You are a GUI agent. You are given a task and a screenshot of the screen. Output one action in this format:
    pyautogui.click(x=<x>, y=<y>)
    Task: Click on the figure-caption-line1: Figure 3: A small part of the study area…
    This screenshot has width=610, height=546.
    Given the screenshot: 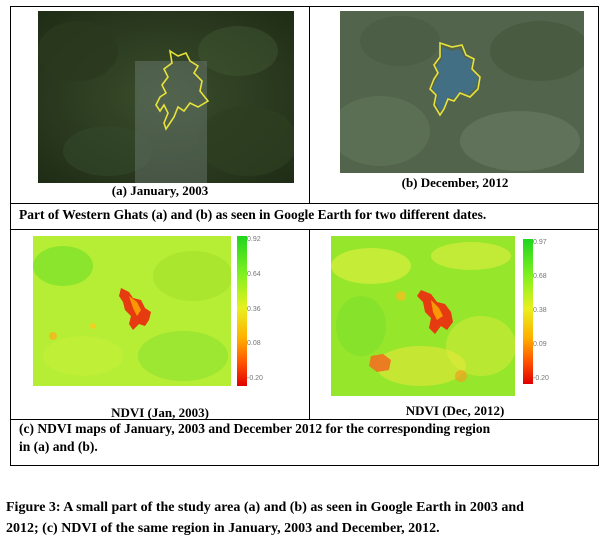 What is the action you would take?
    pyautogui.click(x=265, y=507)
    